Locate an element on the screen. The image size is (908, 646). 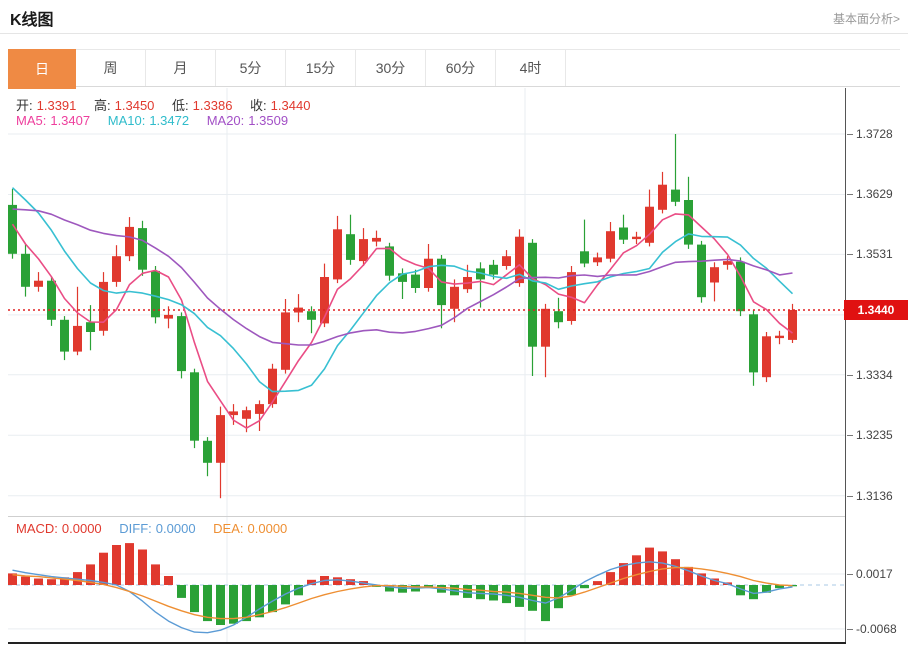
ma-values-row: MA5: 1.3407 MA10: 1.3472 MA20: 1.3509 is located at coordinates (154, 120).